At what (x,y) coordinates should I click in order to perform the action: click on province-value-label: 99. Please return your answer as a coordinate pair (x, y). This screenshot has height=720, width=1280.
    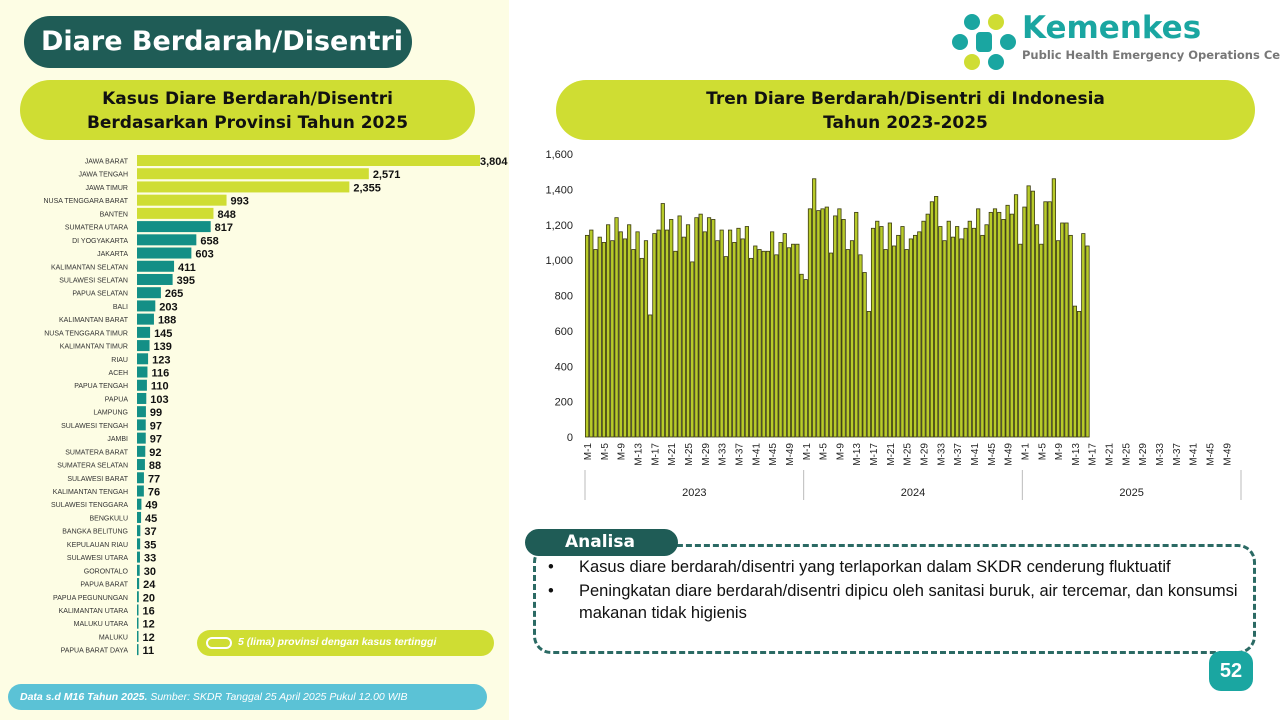
    Looking at the image, I should click on (156, 413).